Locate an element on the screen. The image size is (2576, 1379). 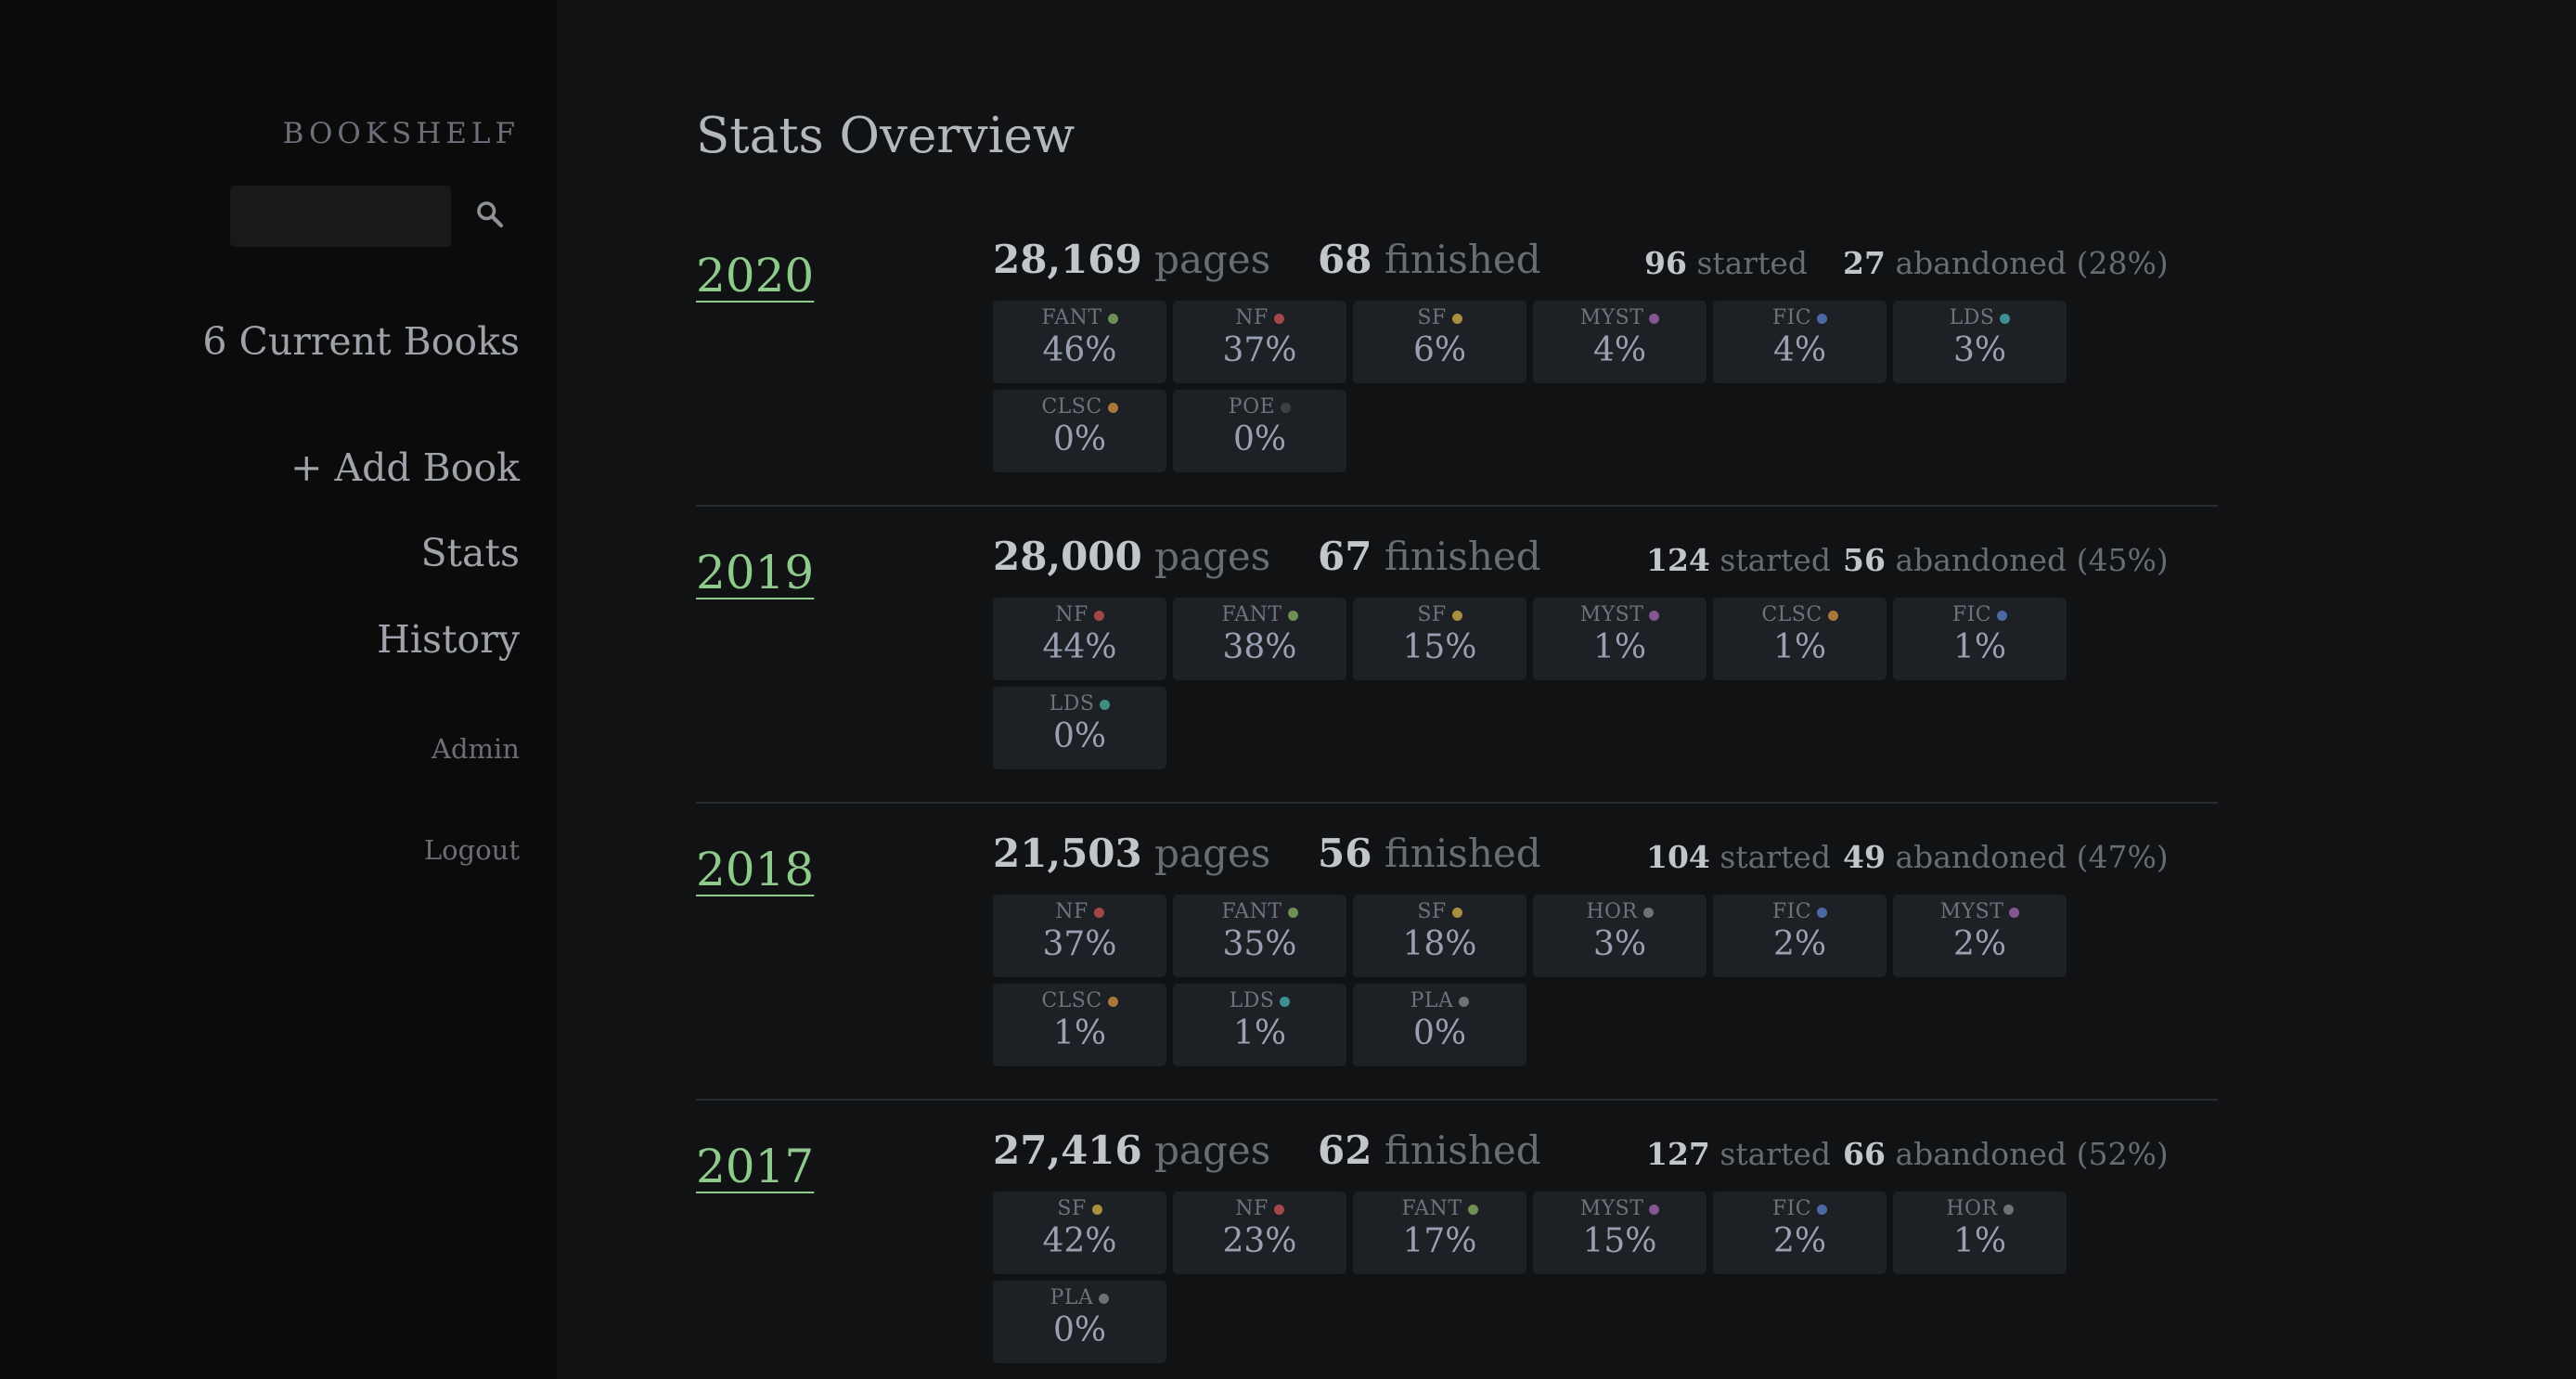
year-link: 2019 is located at coordinates (755, 572).